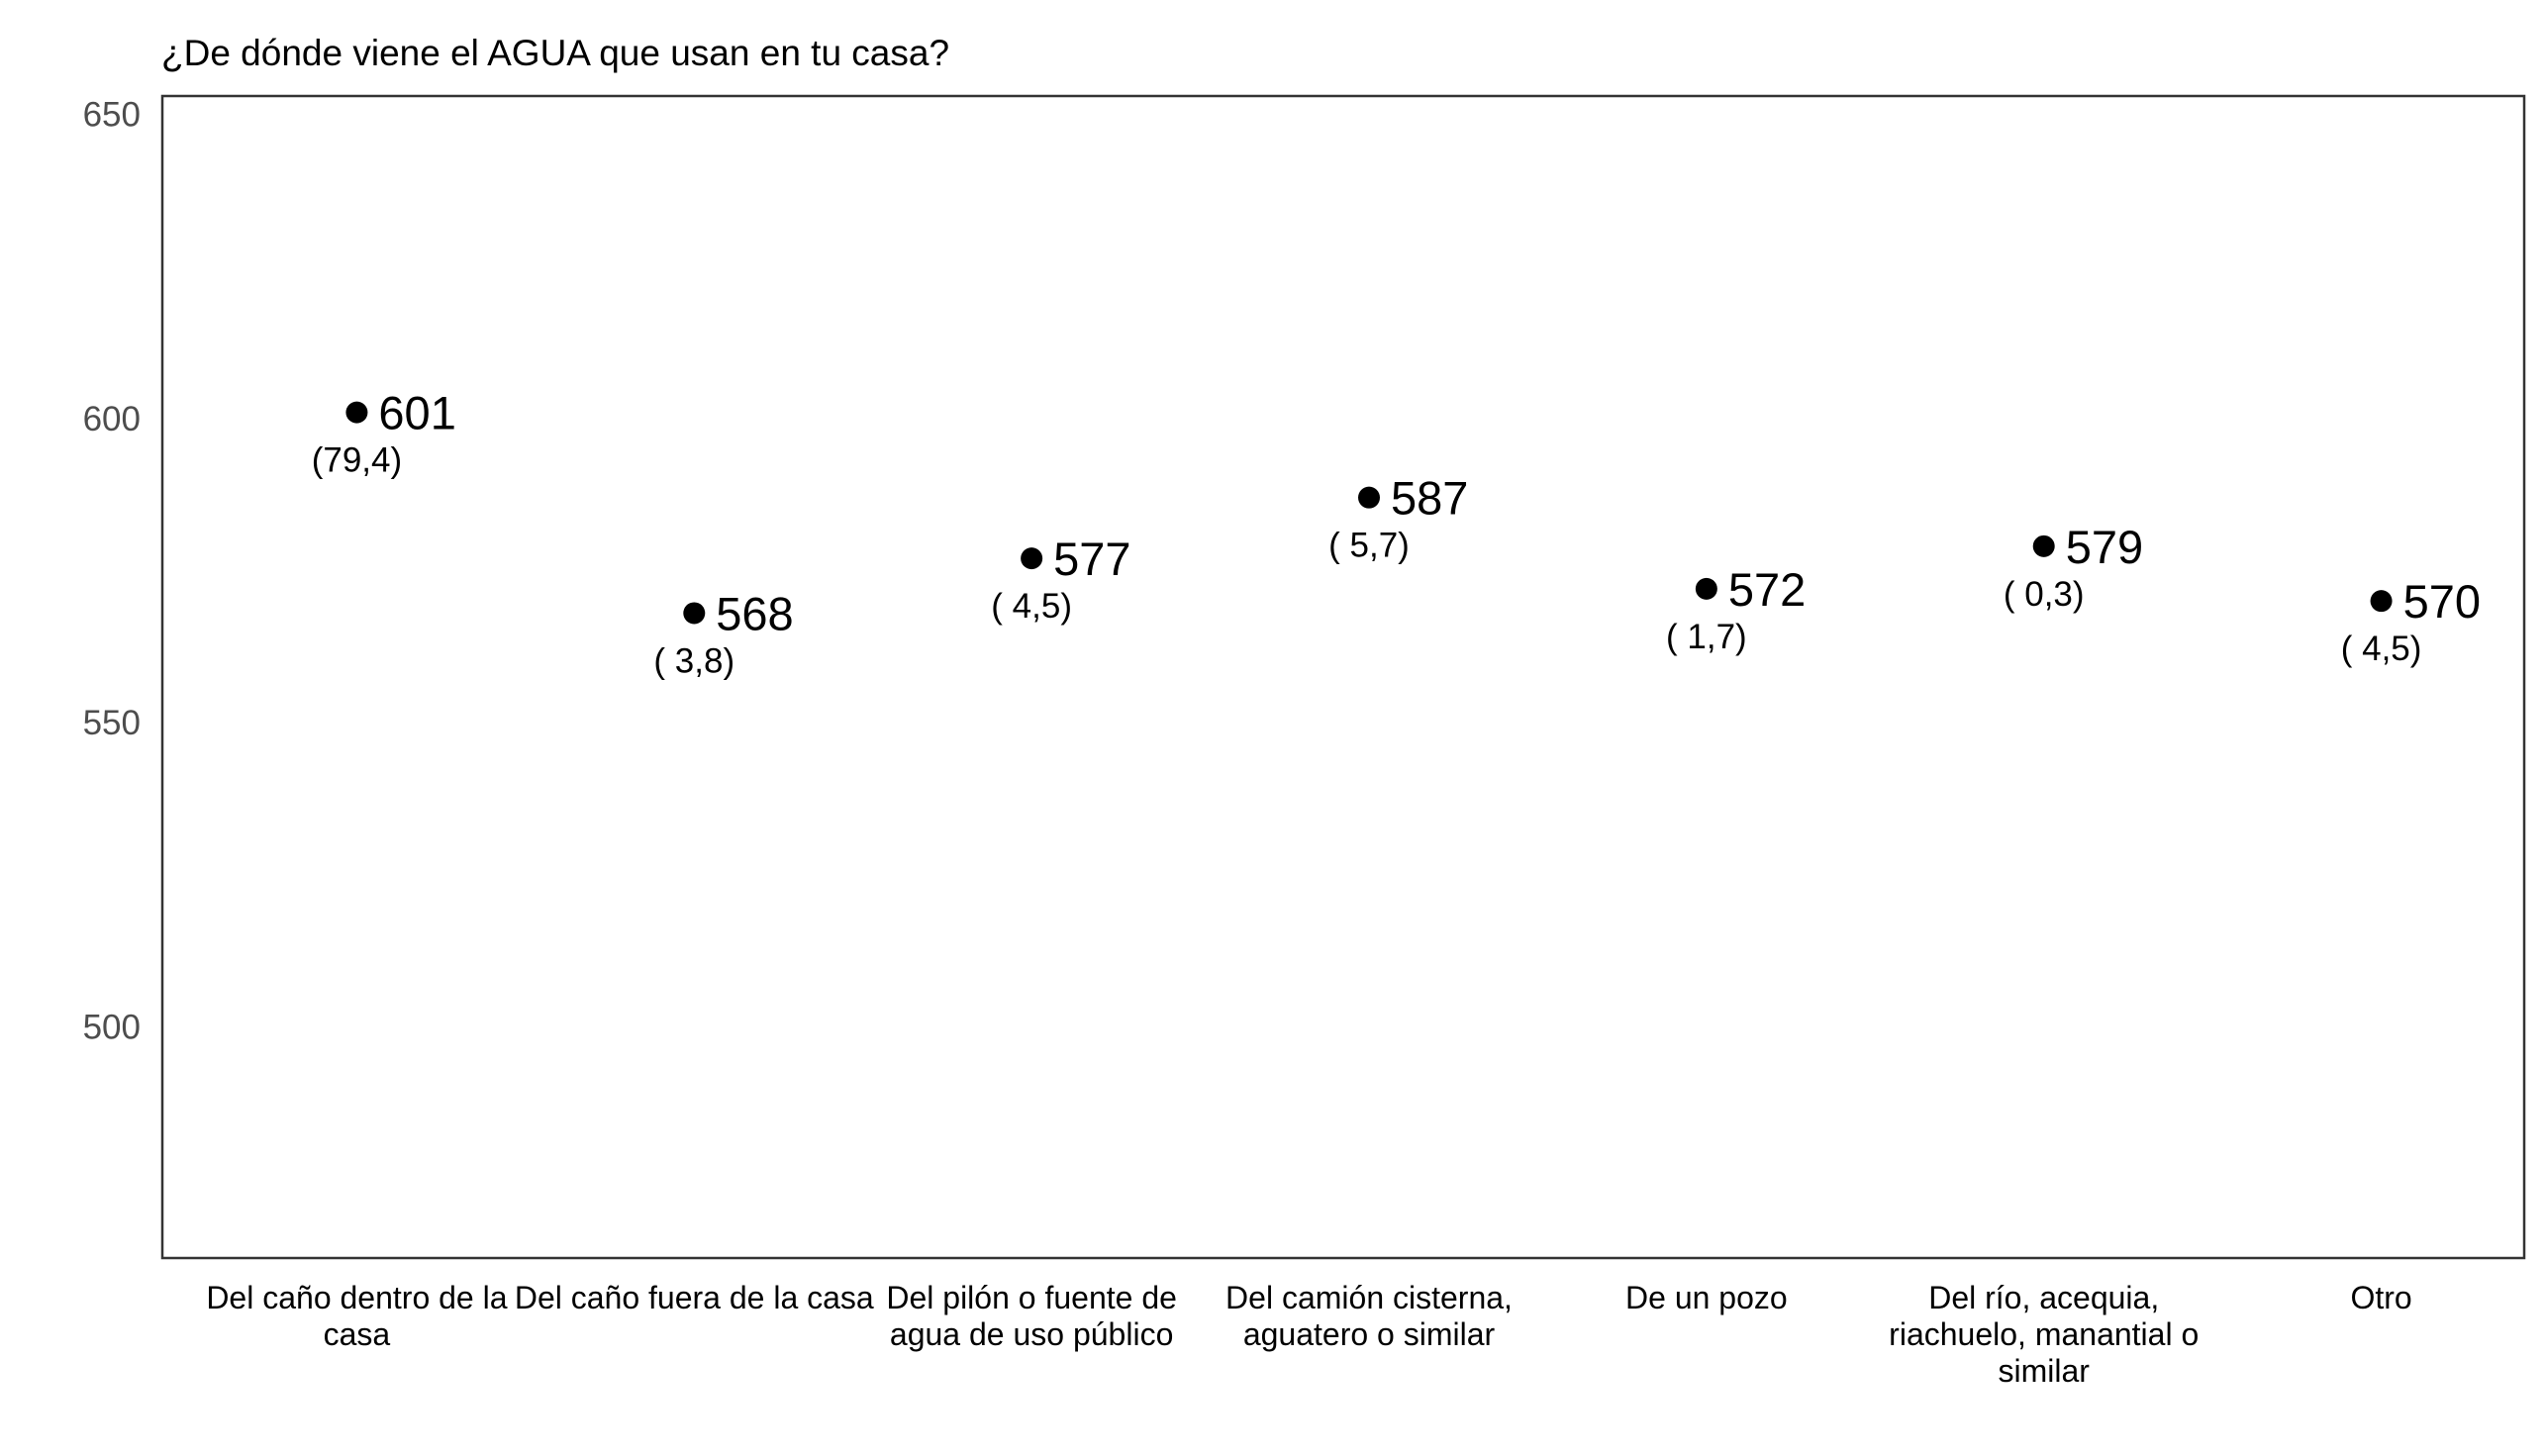  What do you see at coordinates (356, 1297) in the screenshot?
I see `x-tick-label-line: Del caño dentro de la` at bounding box center [356, 1297].